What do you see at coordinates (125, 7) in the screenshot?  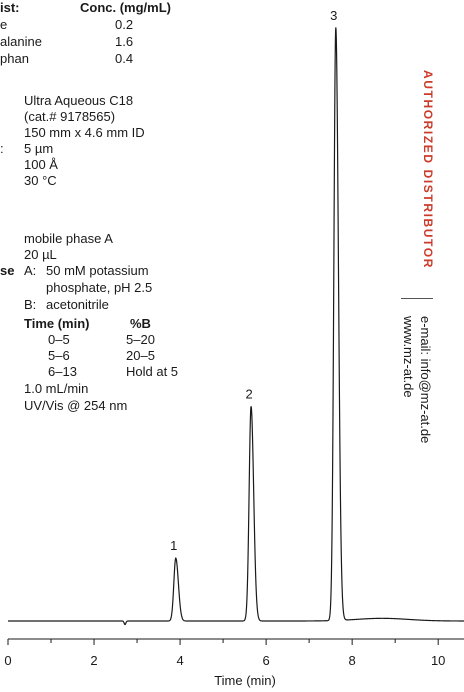 I see `conc-header: Conc. (mg/mL)` at bounding box center [125, 7].